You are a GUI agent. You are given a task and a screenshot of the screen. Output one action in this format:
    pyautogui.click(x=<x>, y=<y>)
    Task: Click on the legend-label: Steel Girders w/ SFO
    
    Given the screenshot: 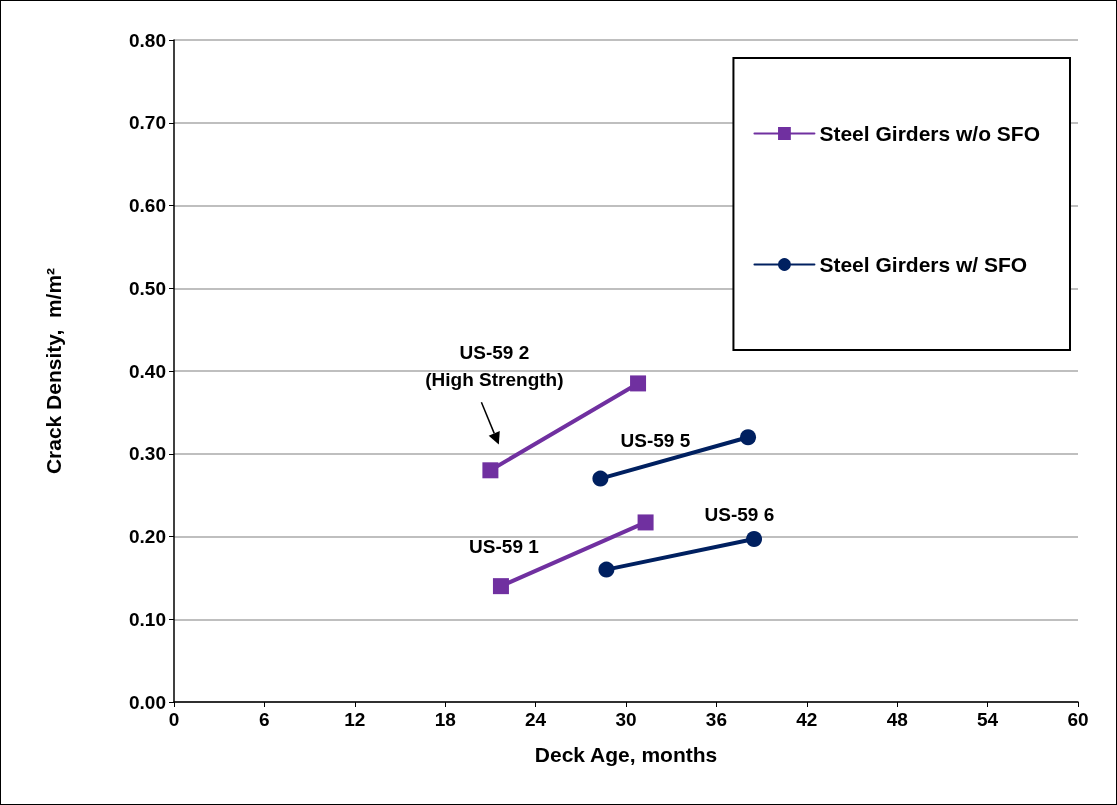 What is the action you would take?
    pyautogui.click(x=923, y=264)
    